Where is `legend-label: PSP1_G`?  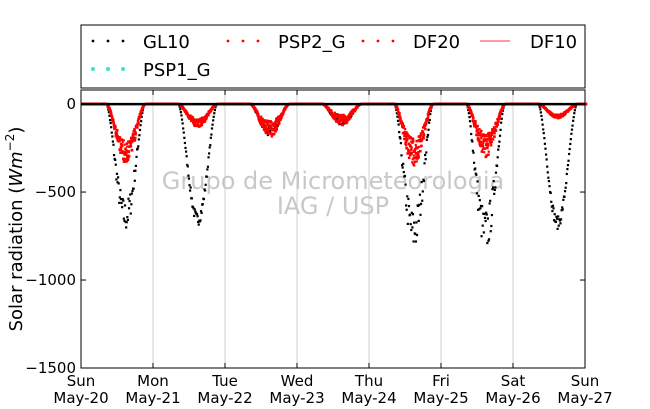
legend-label: PSP1_G is located at coordinates (177, 70).